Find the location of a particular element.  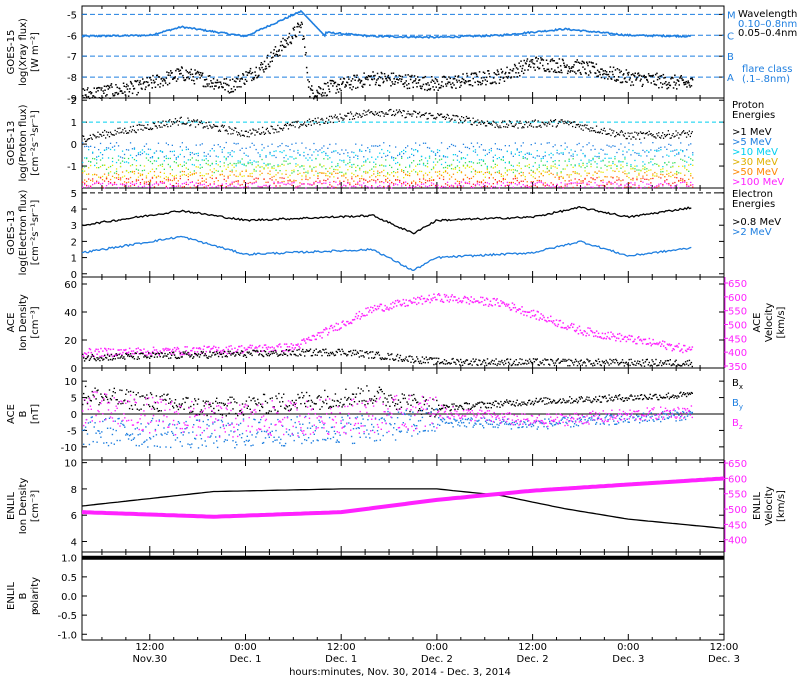

right-axis-title: [km/s] is located at coordinates (781, 322).